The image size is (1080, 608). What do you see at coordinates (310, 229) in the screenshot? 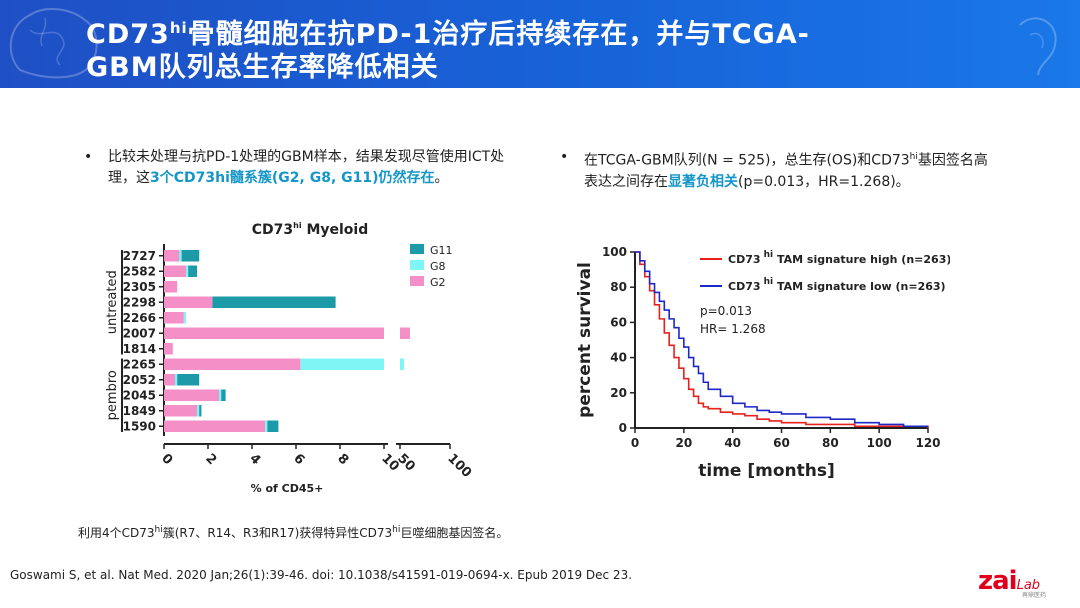
I see `bar-chart-title: CD73hi Myeloid` at bounding box center [310, 229].